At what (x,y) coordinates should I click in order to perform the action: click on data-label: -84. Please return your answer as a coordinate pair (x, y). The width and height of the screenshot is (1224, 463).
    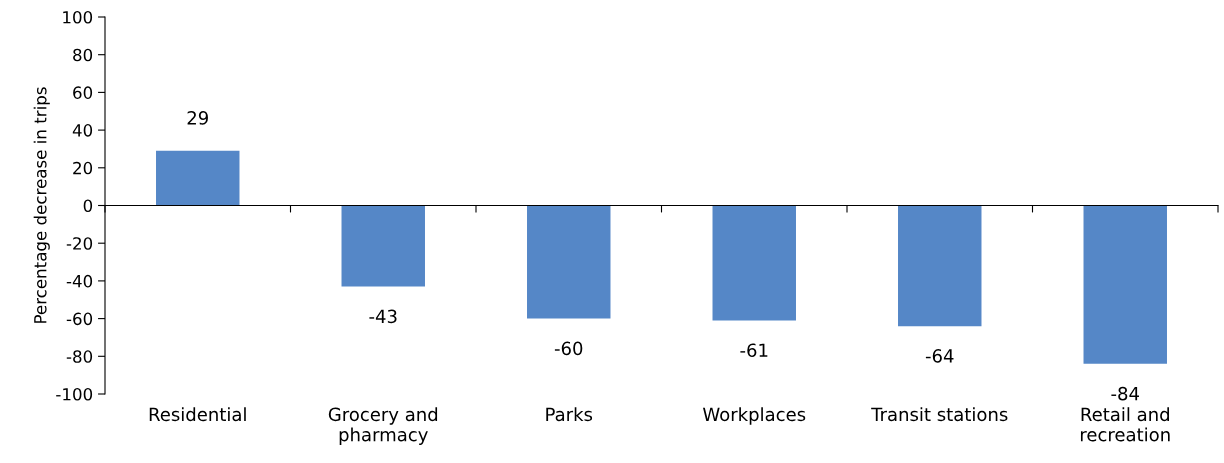
    Looking at the image, I should click on (1125, 393).